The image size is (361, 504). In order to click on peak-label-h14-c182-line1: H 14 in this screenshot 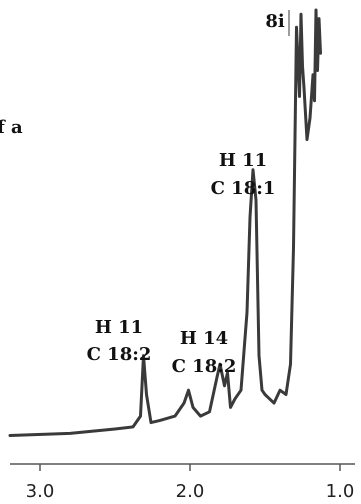, I will do `click(204, 338)`.